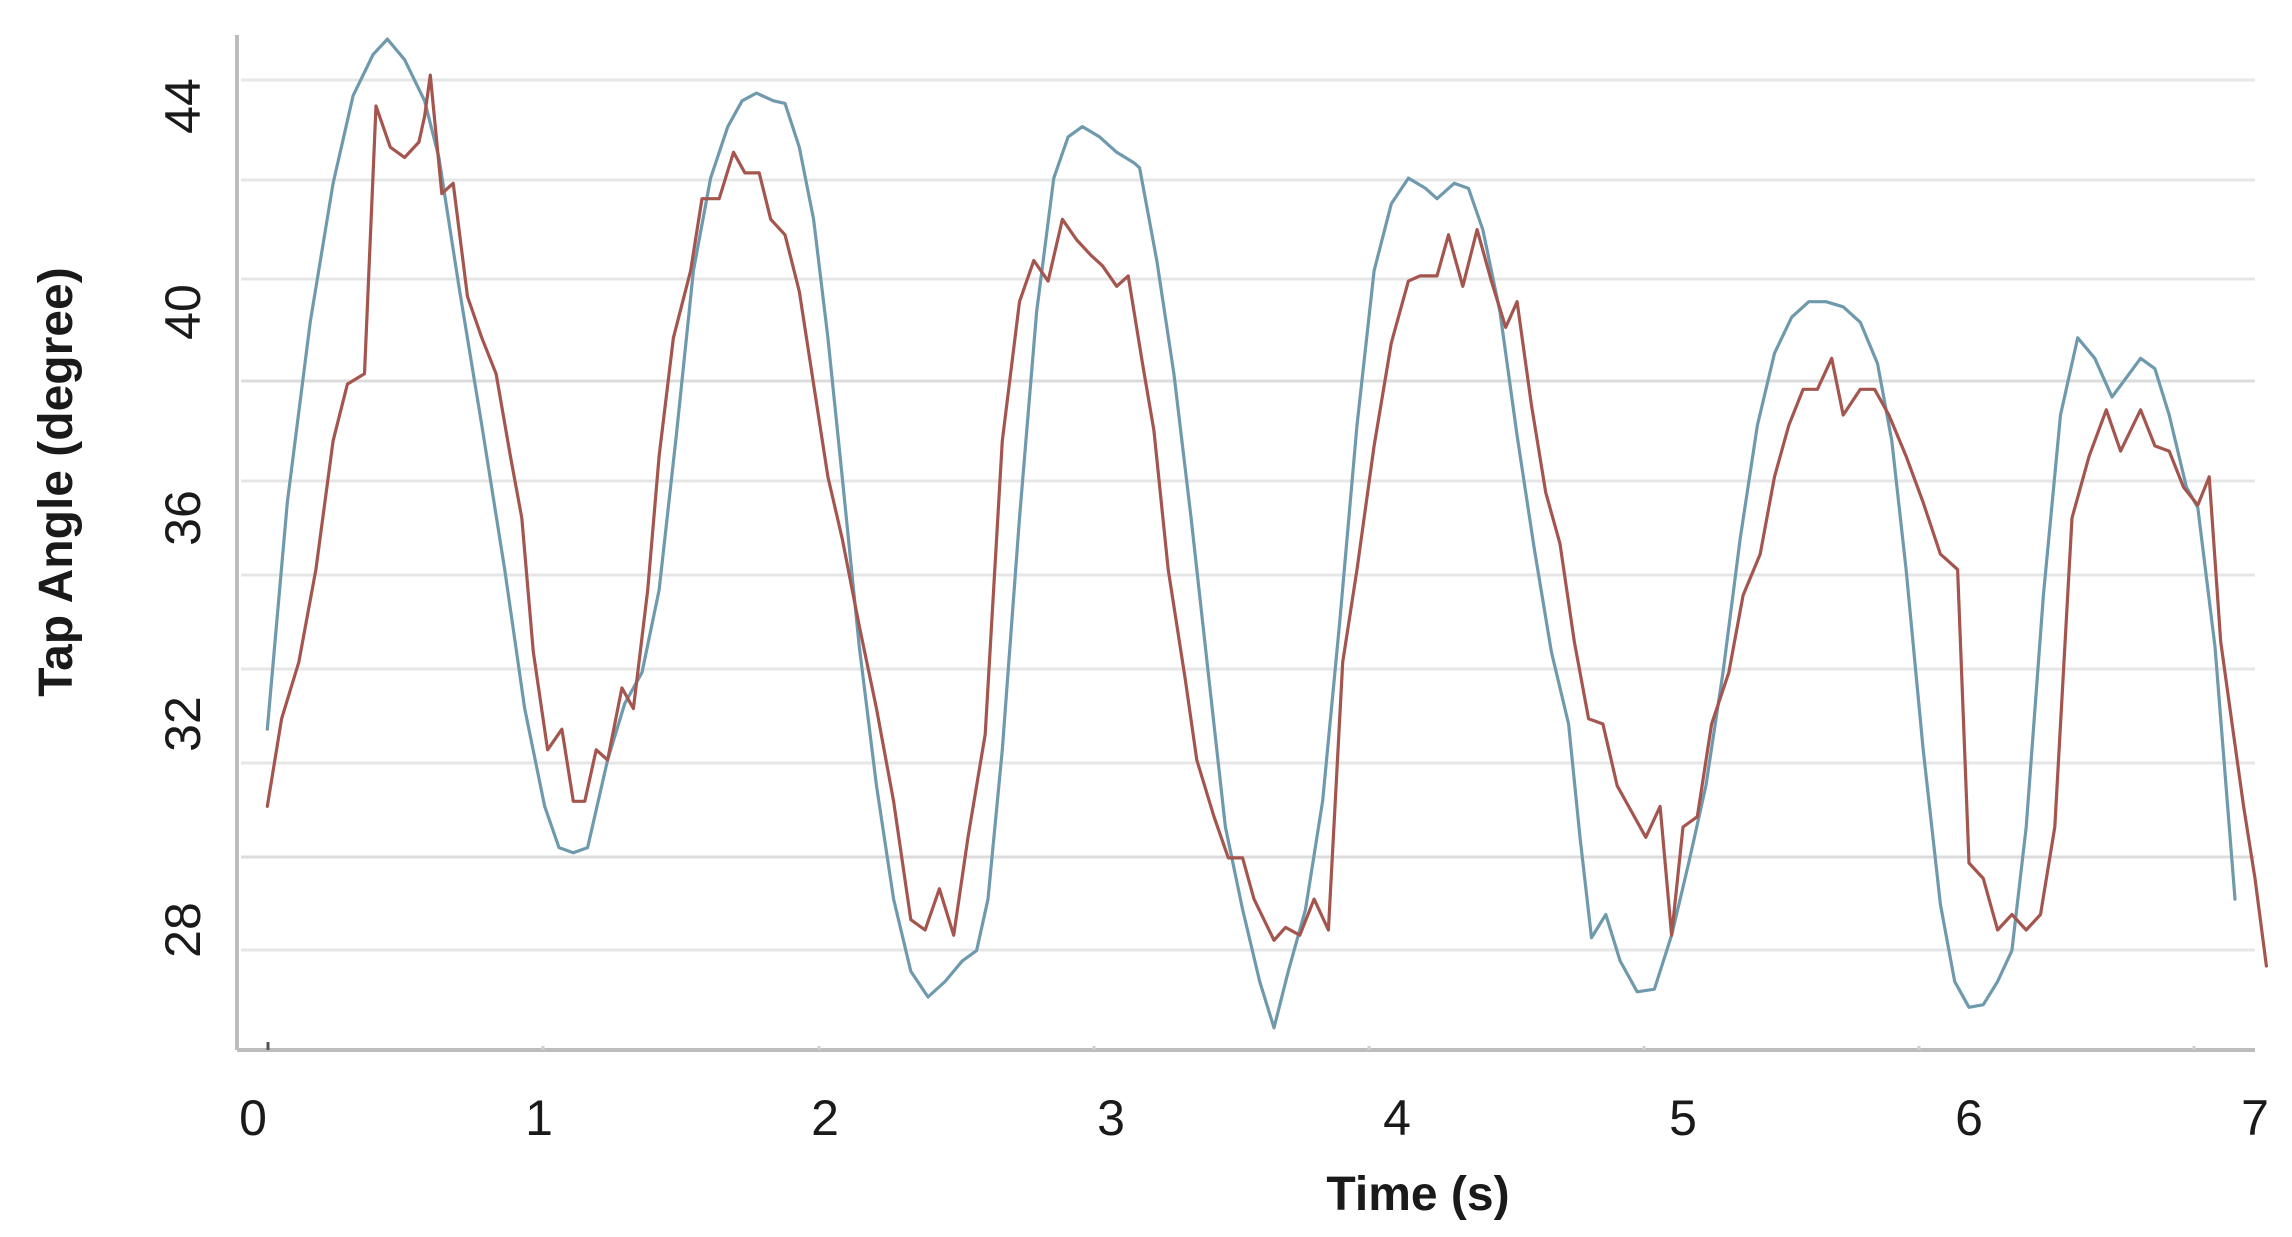 The width and height of the screenshot is (2292, 1237). What do you see at coordinates (1683, 1118) in the screenshot?
I see `x-tick-label: 5` at bounding box center [1683, 1118].